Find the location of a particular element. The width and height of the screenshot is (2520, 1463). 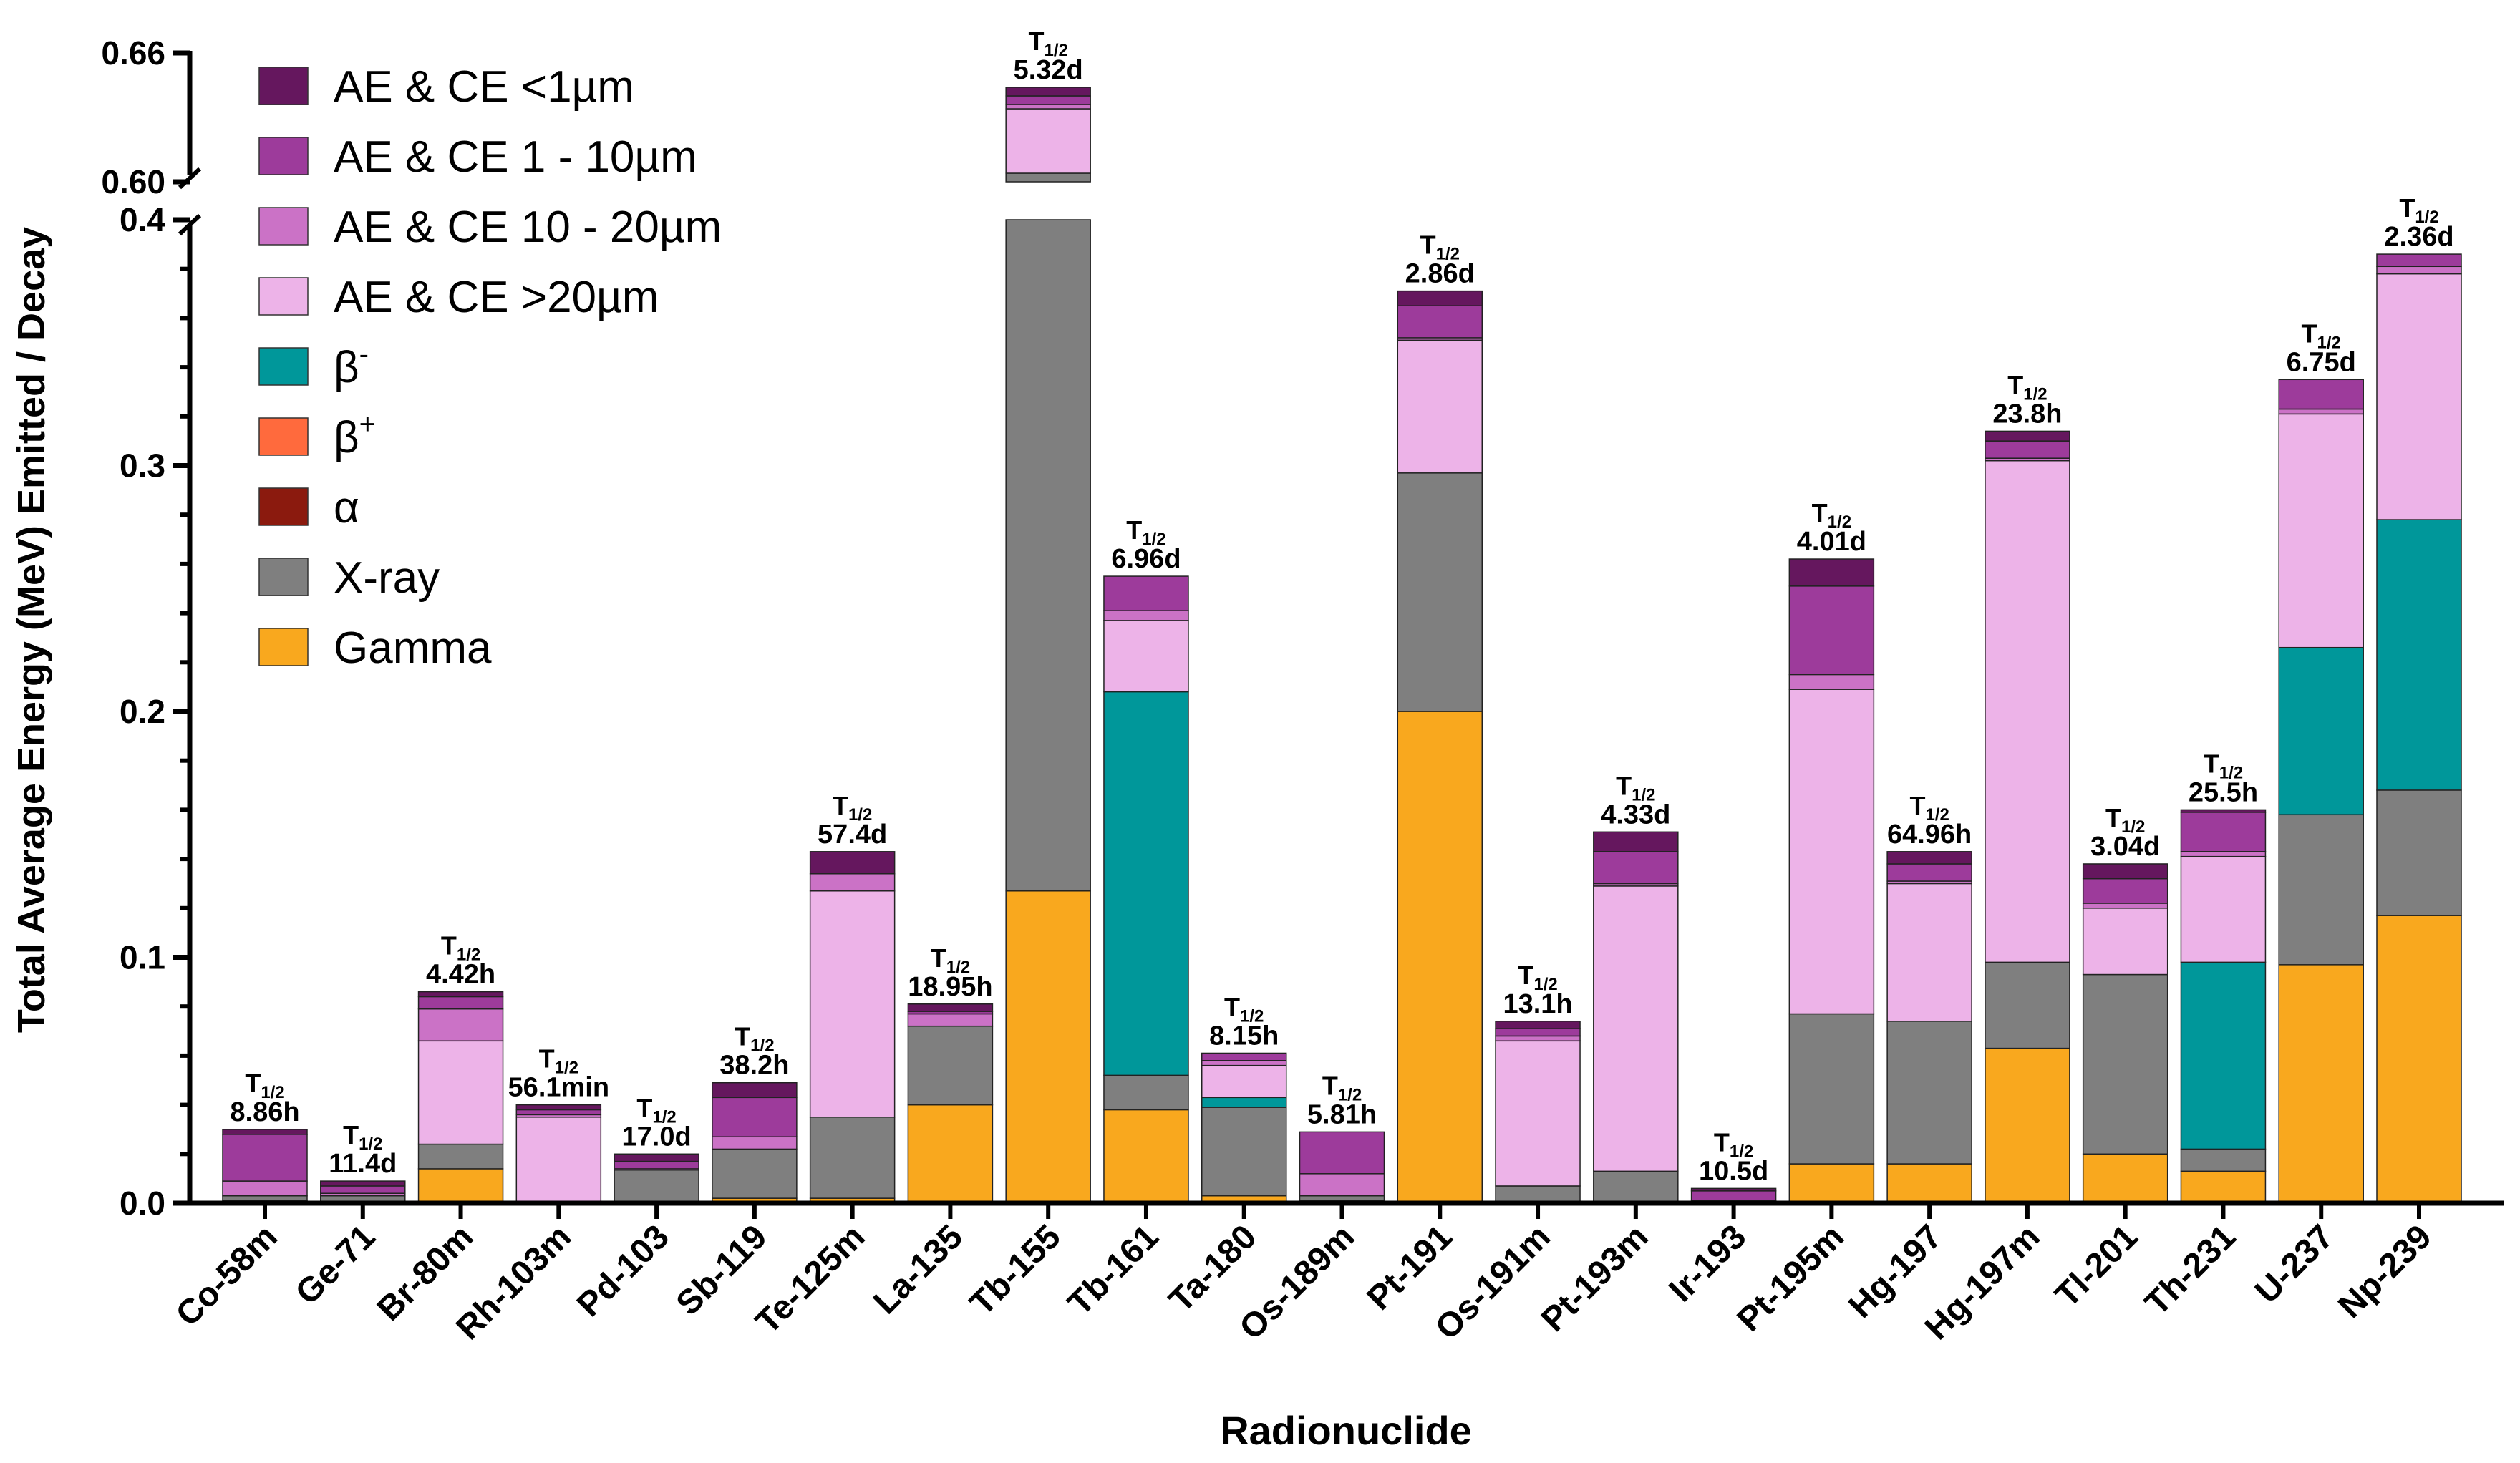

legend-item: Gamma is located at coordinates (375, 648).